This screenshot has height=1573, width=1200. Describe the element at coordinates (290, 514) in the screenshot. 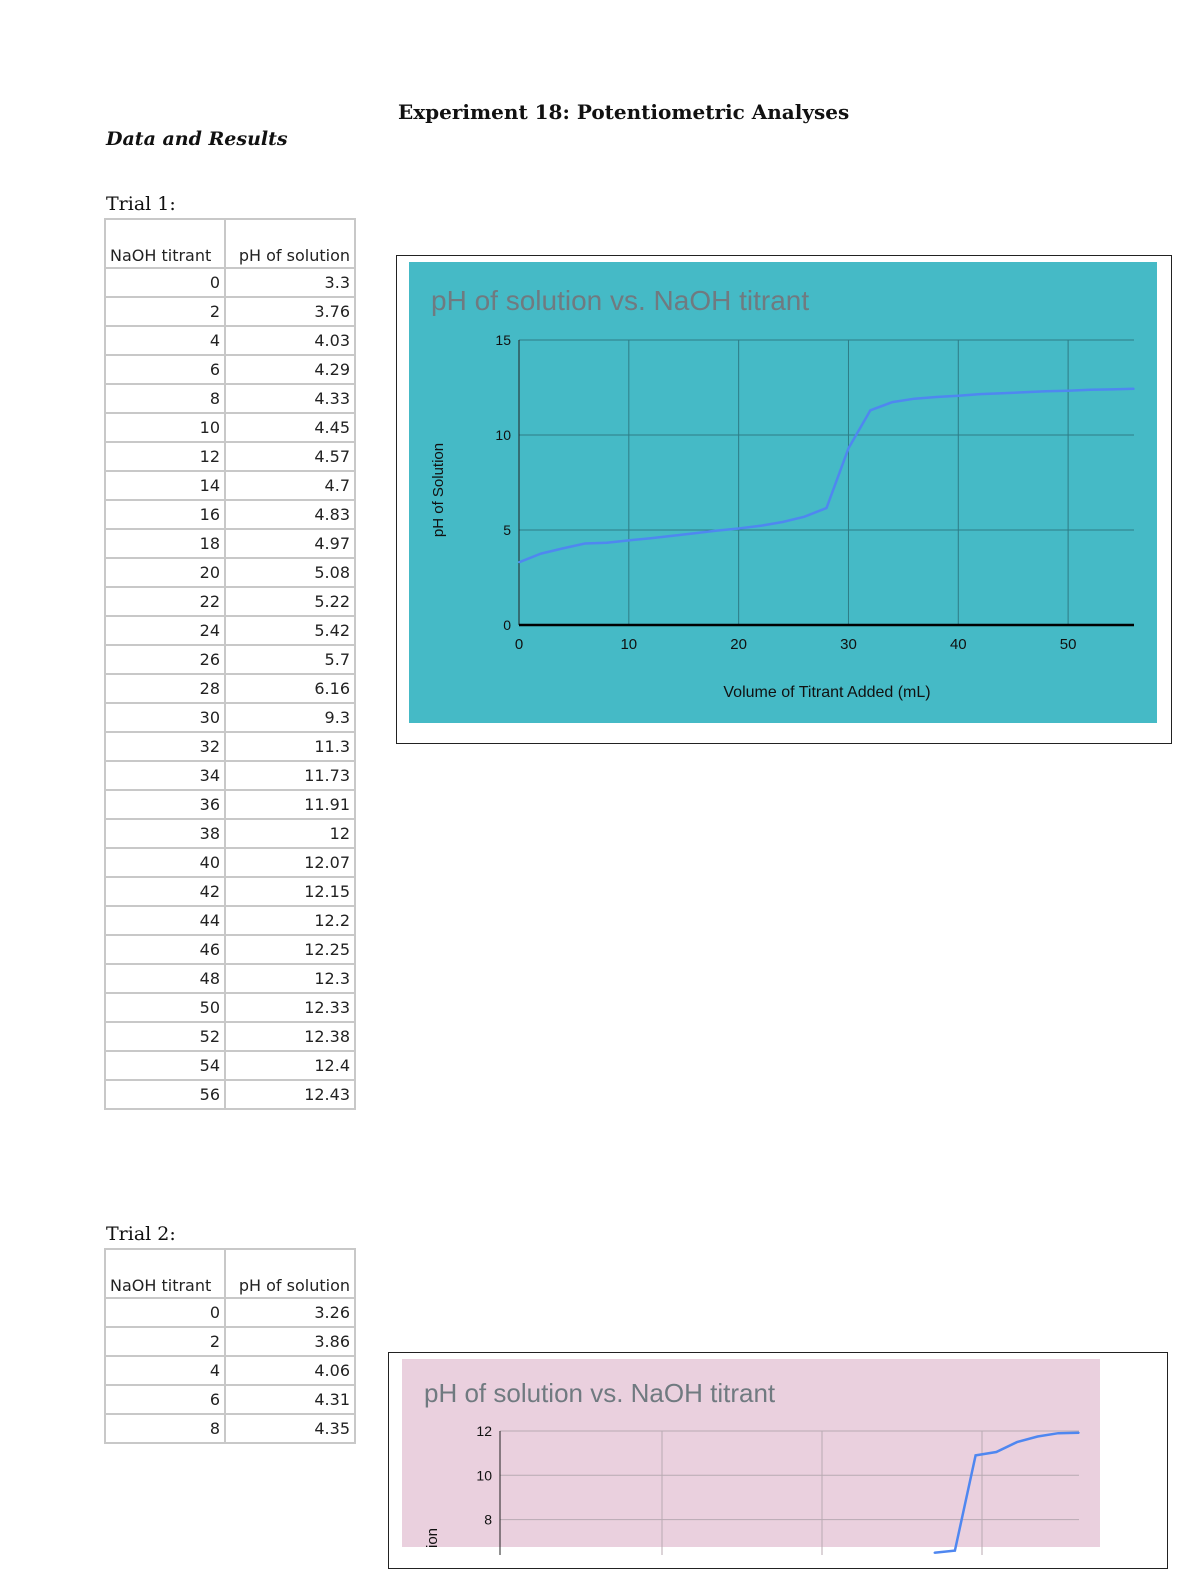

I see `ph-value-cell: 4.83` at that location.